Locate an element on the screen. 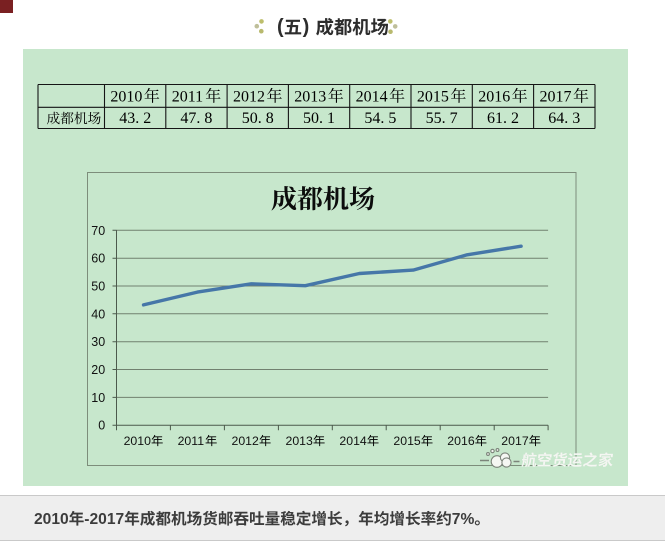 This screenshot has width=665, height=548. svg-text: 70 is located at coordinates (98, 231).